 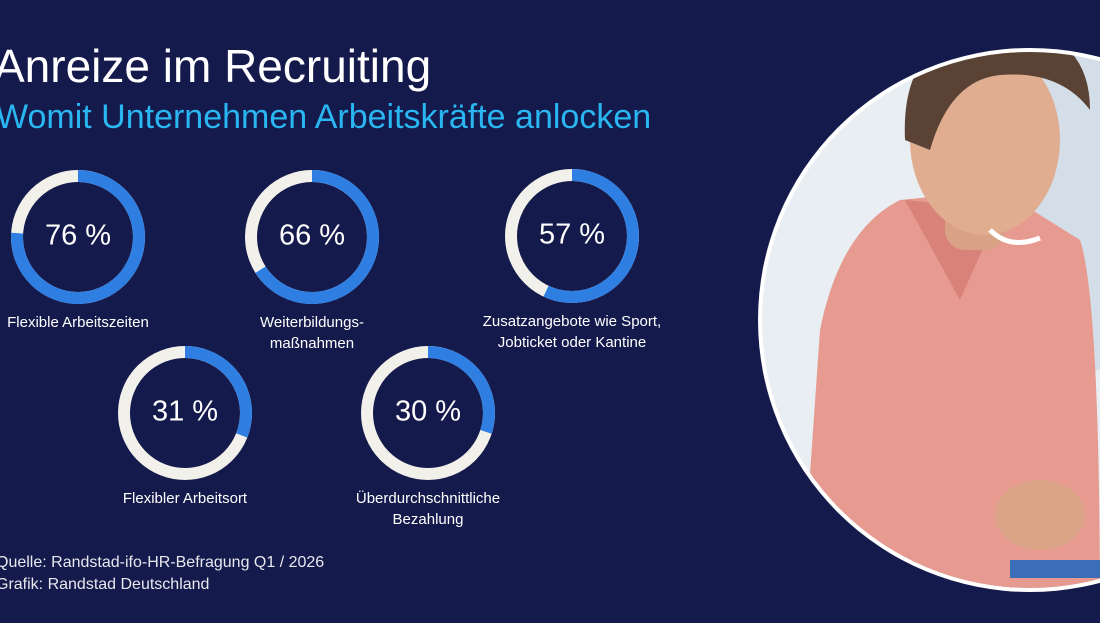 What do you see at coordinates (78, 322) in the screenshot?
I see `category-label: Flexible Arbeitszeiten` at bounding box center [78, 322].